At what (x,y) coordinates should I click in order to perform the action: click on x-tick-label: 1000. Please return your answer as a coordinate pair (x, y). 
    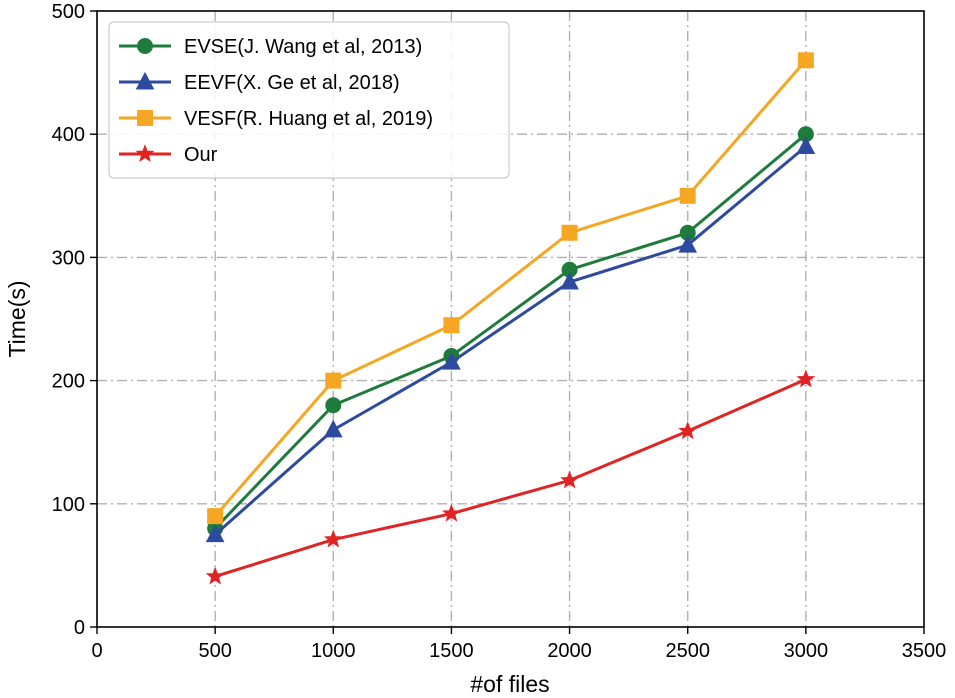
    Looking at the image, I should click on (333, 651).